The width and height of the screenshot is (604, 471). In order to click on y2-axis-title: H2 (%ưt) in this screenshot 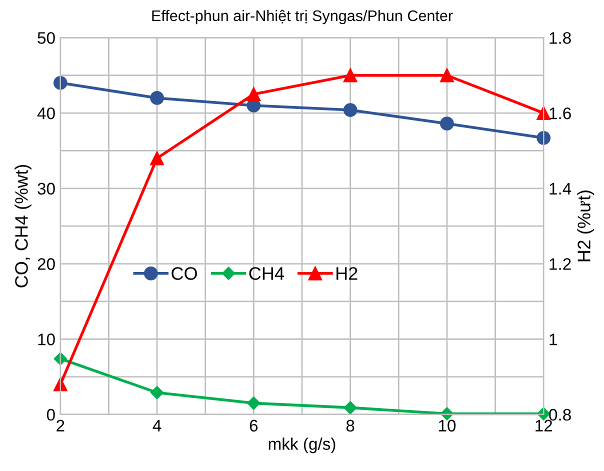, I will do `click(585, 226)`.